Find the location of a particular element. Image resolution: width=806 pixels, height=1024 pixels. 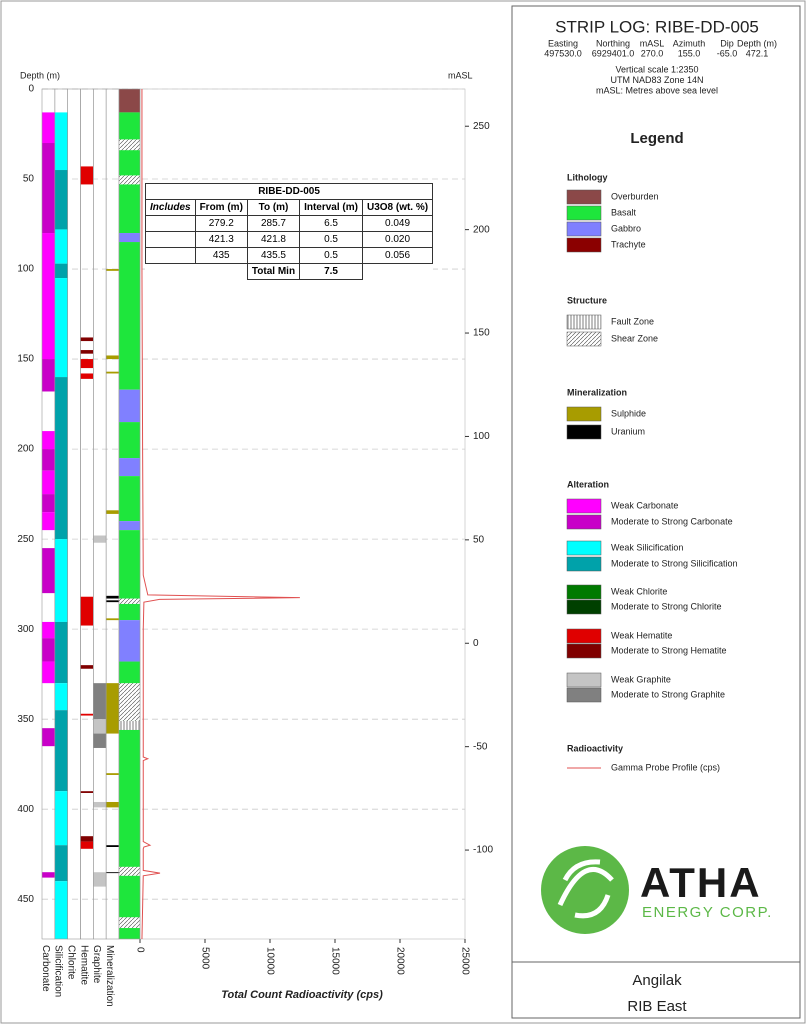

note: Vertical scale 1:2350 is located at coordinates (656, 69).